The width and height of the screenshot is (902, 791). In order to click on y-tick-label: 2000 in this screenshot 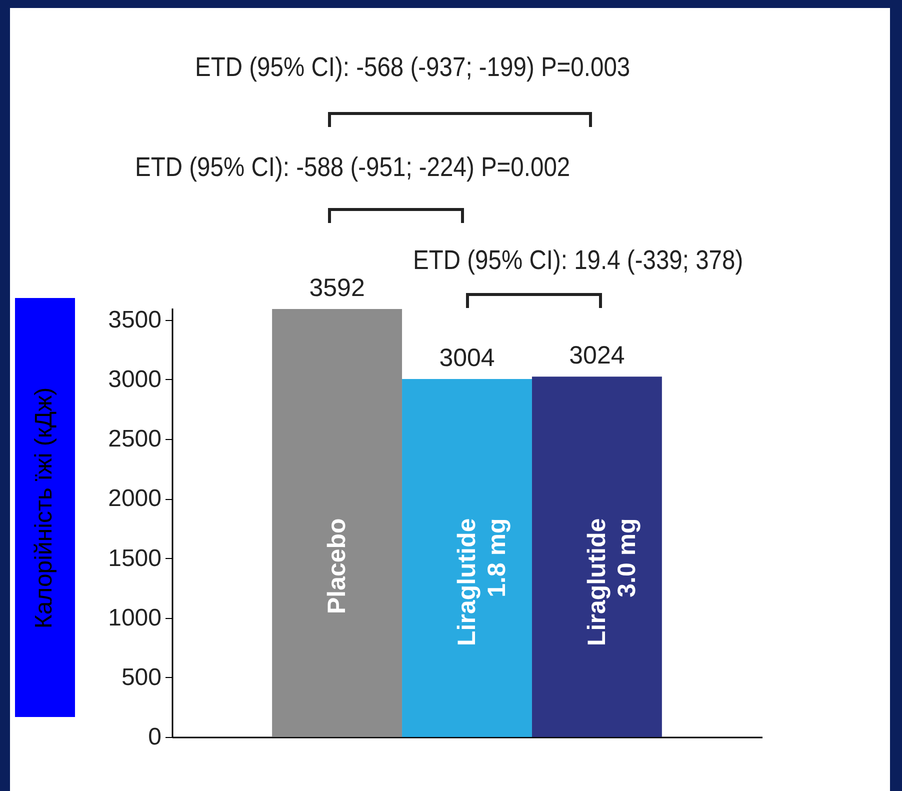, I will do `click(135, 498)`.